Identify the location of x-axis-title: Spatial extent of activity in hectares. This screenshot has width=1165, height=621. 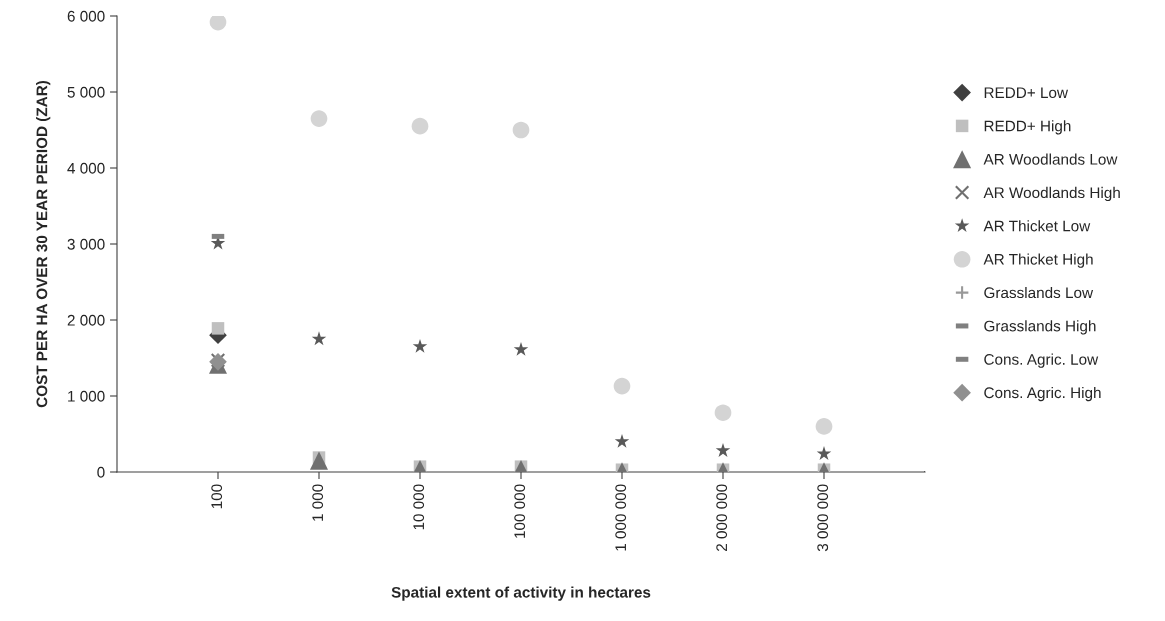
(521, 593).